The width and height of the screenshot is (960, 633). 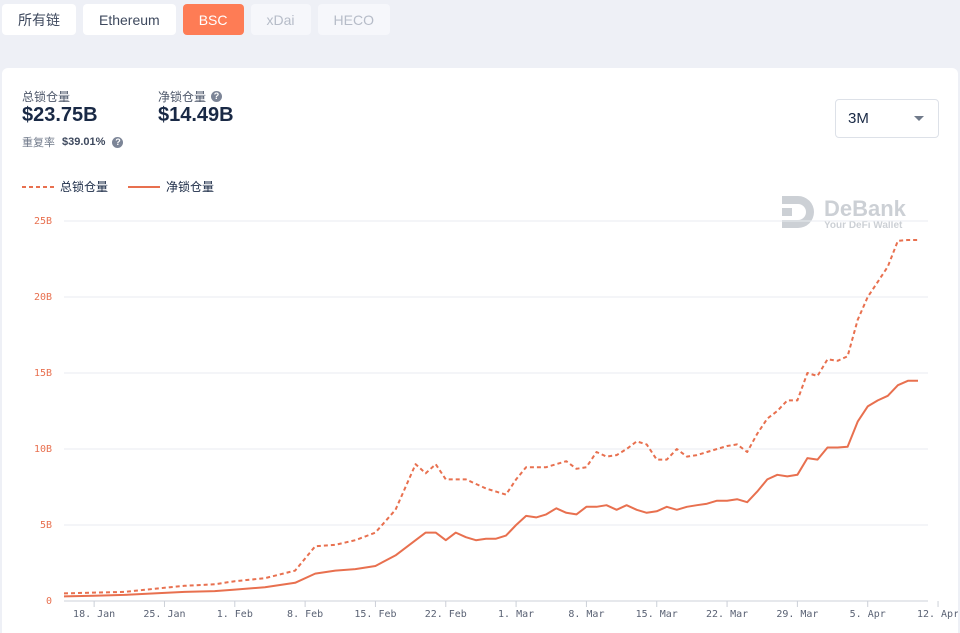 I want to click on y-tick-label: 15B, so click(x=43, y=373).